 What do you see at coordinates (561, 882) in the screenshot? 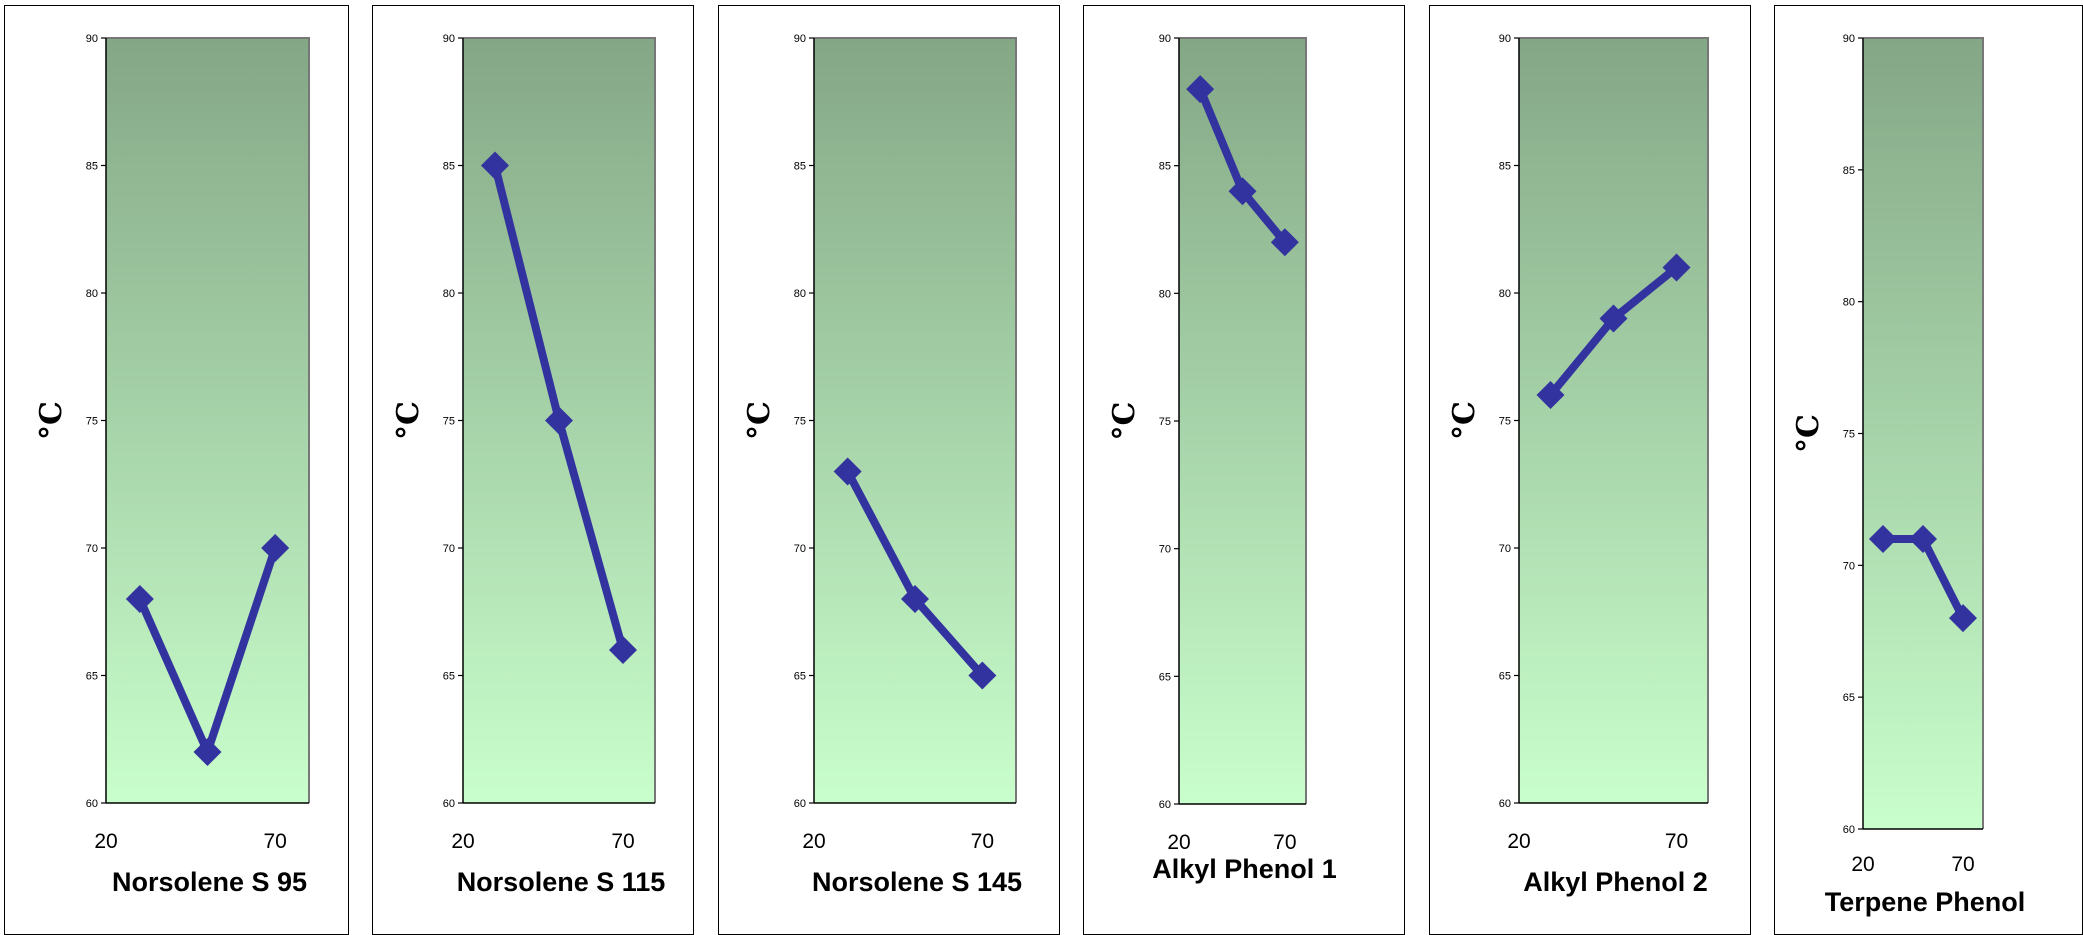
I see `x-axis-label: Norsolene S 115` at bounding box center [561, 882].